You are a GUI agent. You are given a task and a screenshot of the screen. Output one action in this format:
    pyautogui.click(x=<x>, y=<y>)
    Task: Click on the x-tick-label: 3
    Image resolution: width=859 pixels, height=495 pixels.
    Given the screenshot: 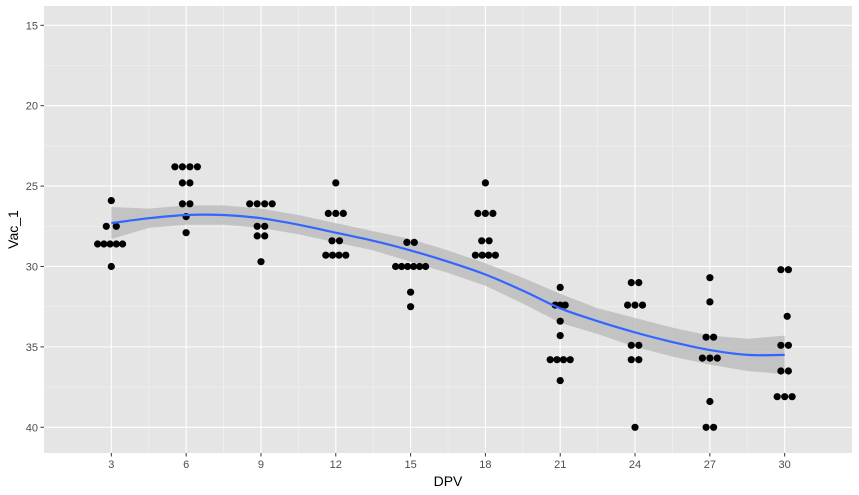 What is the action you would take?
    pyautogui.click(x=111, y=465)
    